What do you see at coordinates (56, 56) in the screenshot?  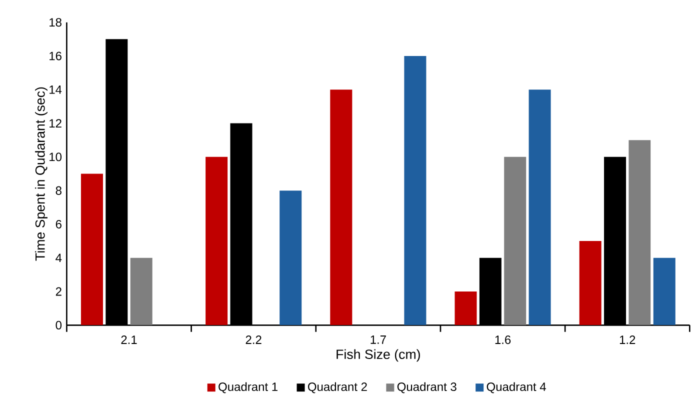 I see `y-tick-label: 16` at bounding box center [56, 56].